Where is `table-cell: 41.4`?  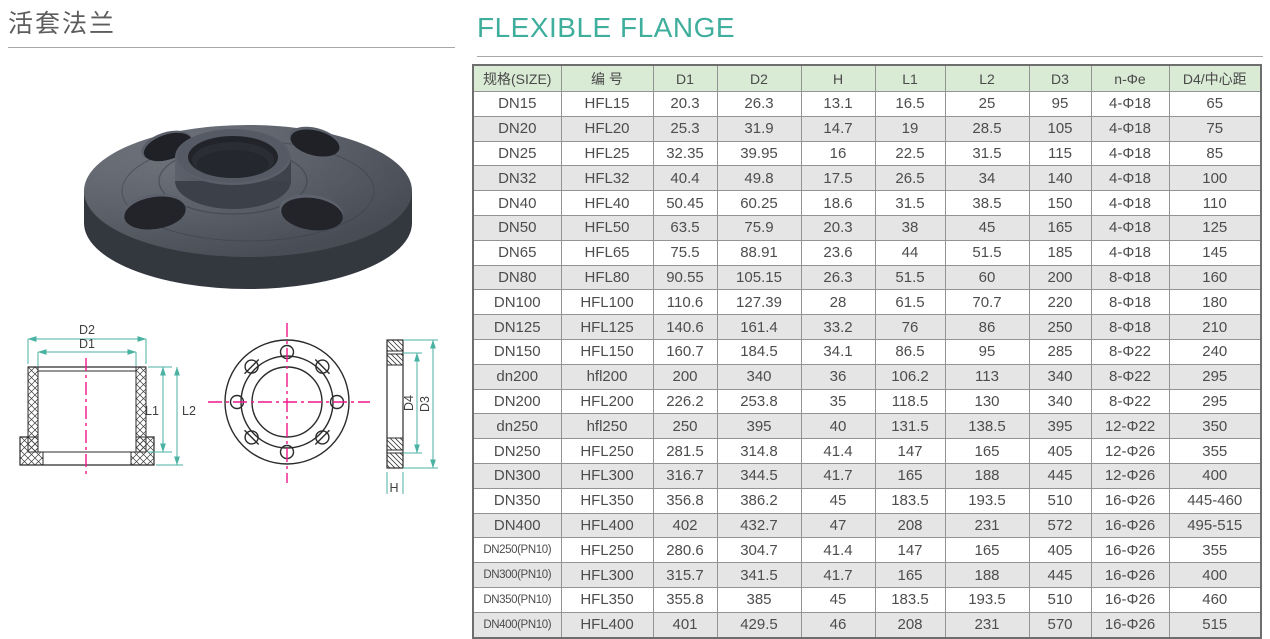 table-cell: 41.4 is located at coordinates (838, 550).